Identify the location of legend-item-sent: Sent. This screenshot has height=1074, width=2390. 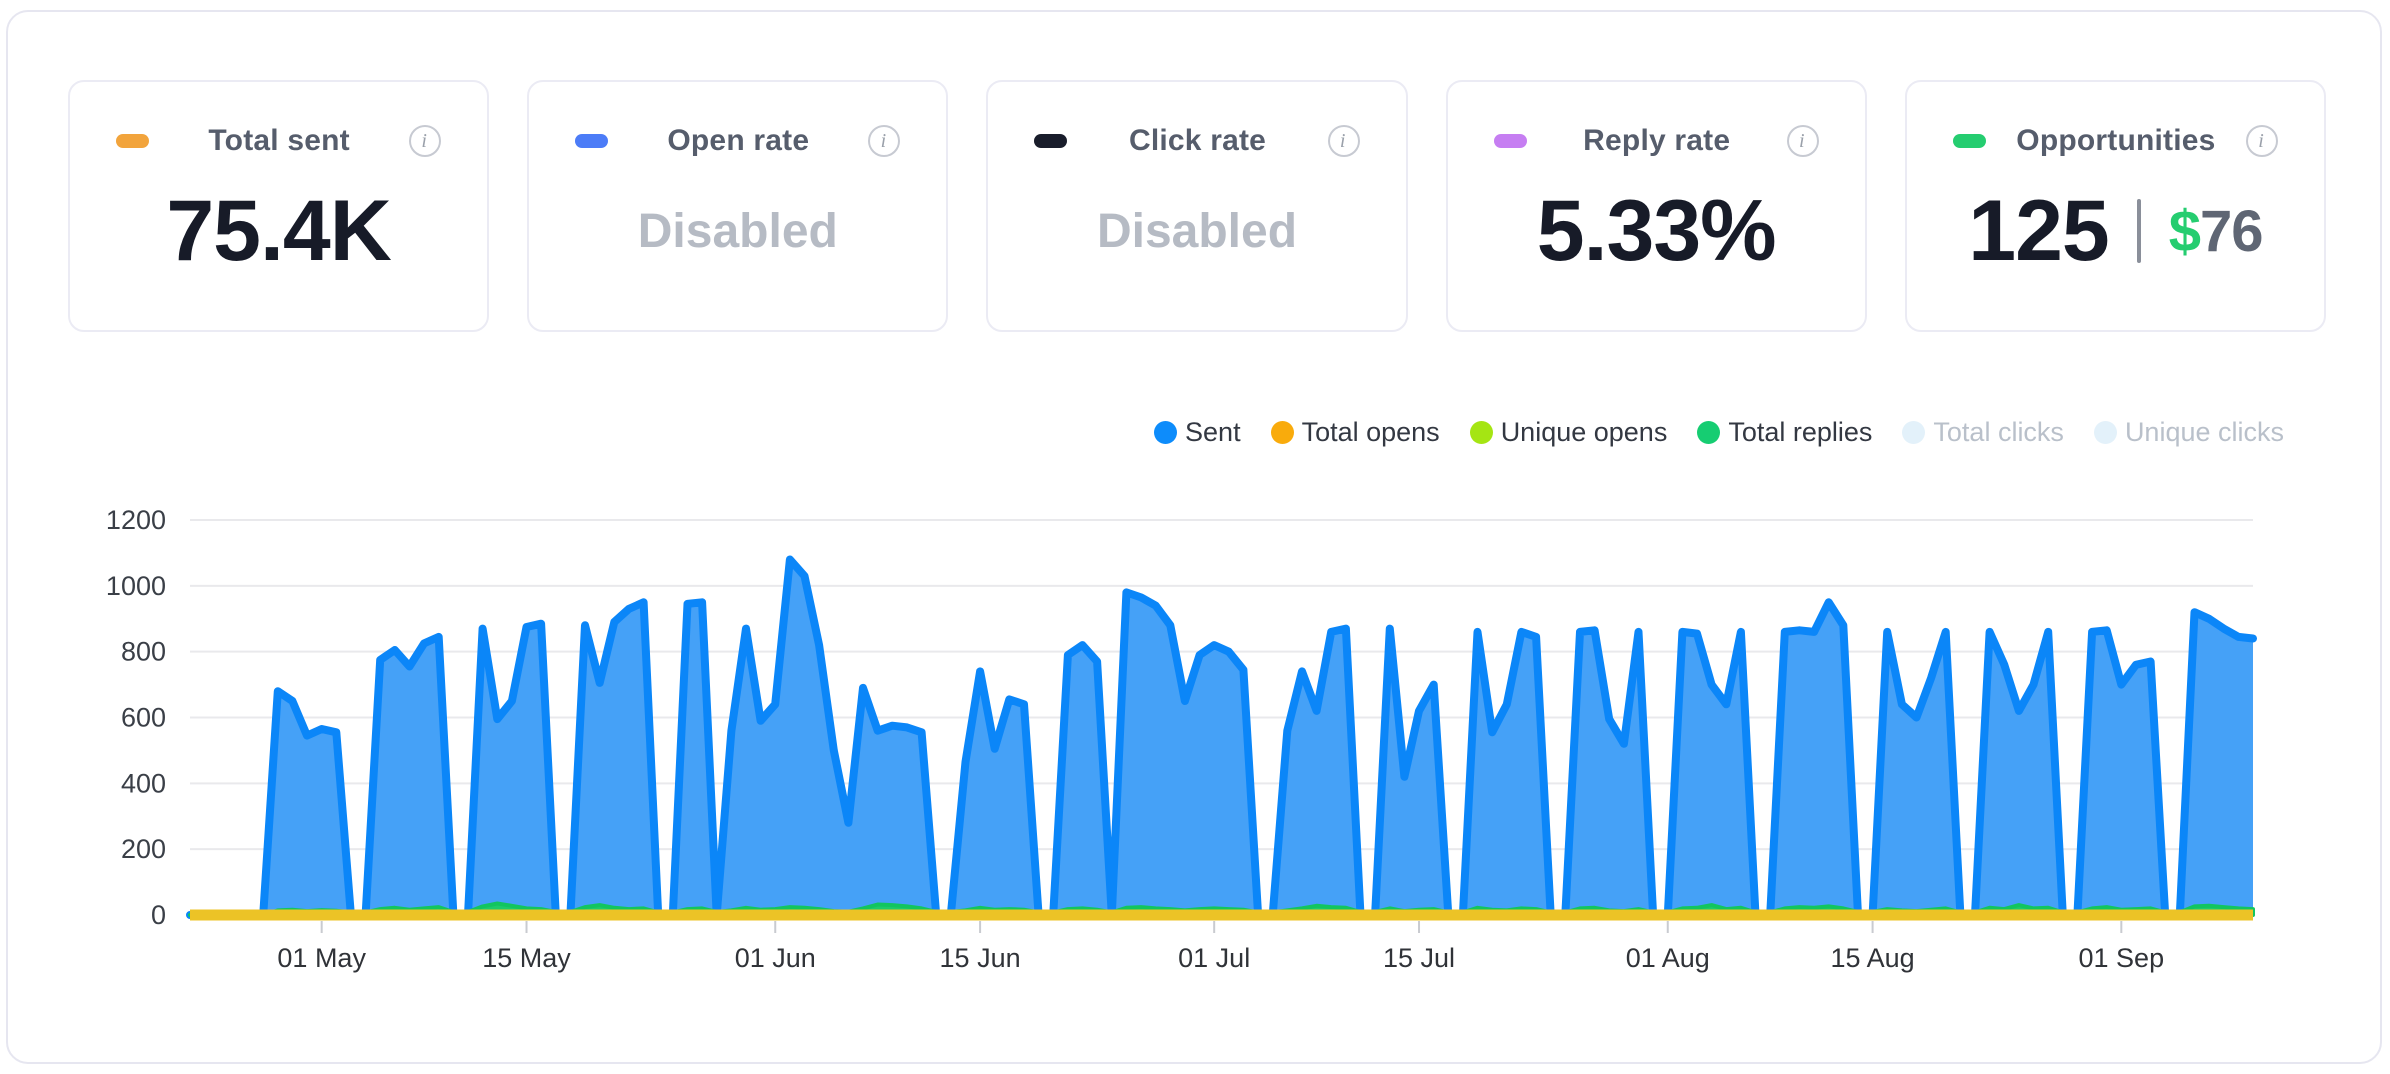
(1197, 432).